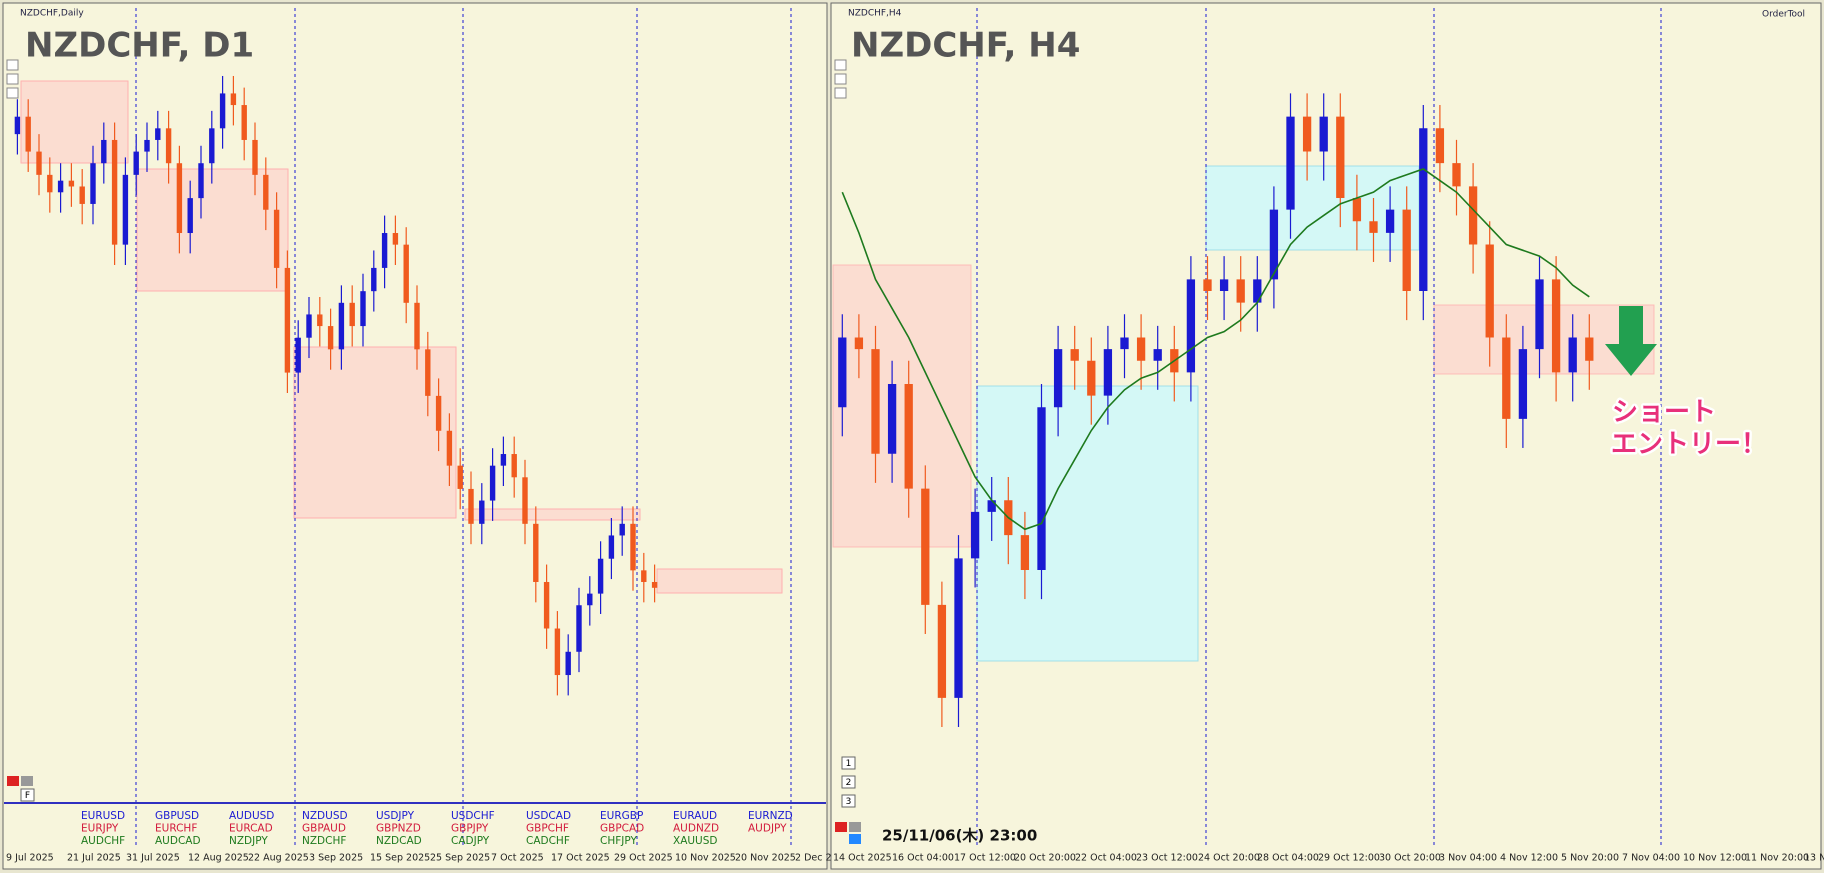 The image size is (1824, 873). Describe the element at coordinates (1349, 858) in the screenshot. I see `x-axis-label: 29 Oct 12:00` at that location.